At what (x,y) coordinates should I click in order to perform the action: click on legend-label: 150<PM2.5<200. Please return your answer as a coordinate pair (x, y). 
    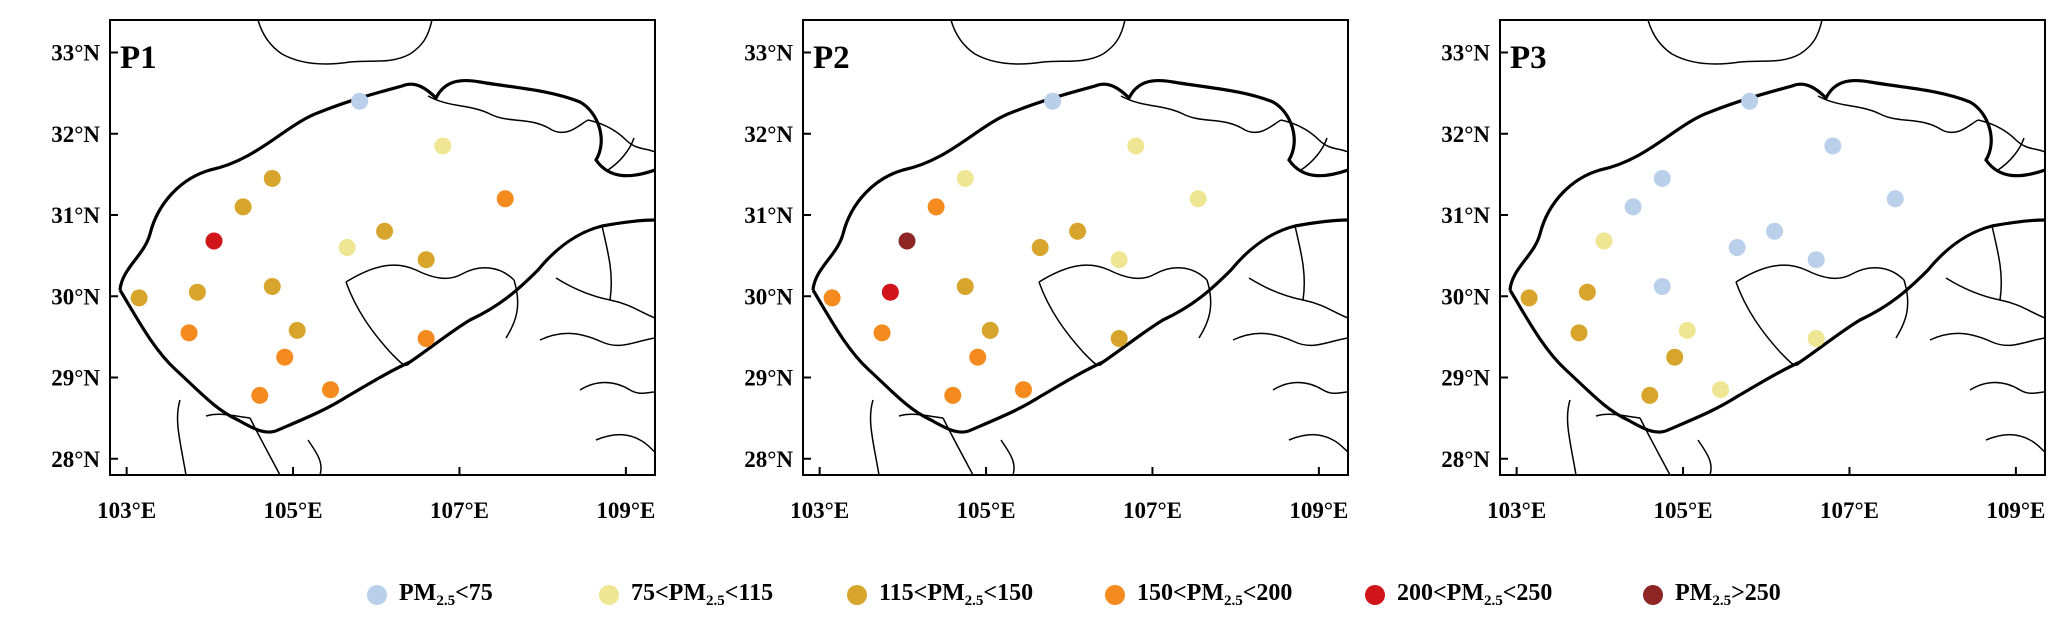
    Looking at the image, I should click on (1215, 594).